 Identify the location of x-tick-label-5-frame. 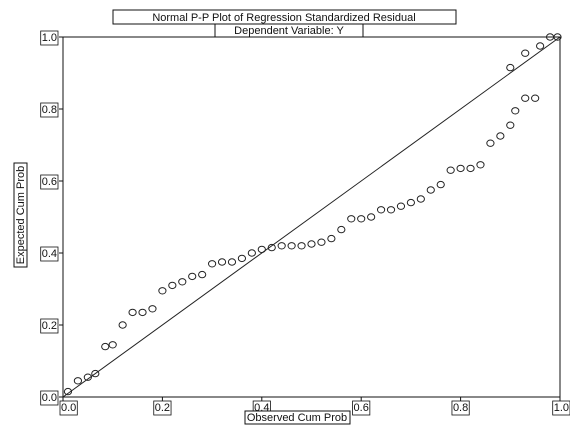
(561, 408).